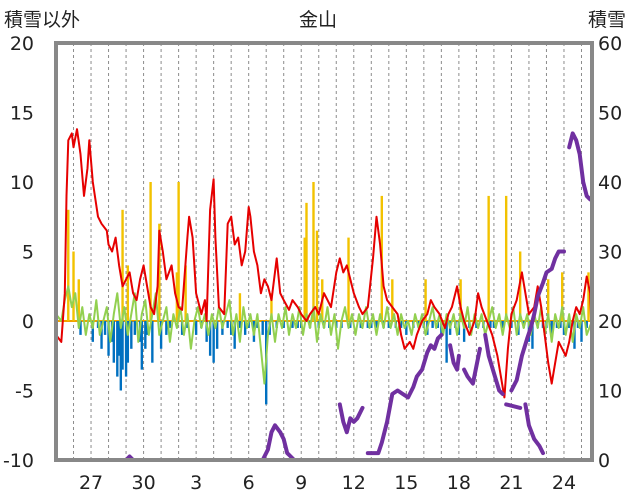  I want to click on left-tick-label: 20, so click(22, 44).